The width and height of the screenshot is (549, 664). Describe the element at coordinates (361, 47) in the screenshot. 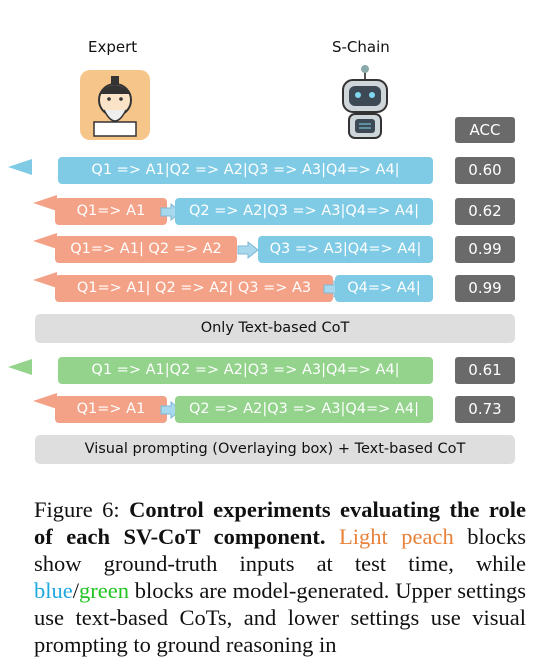

I see `model-label: S-Chain` at that location.